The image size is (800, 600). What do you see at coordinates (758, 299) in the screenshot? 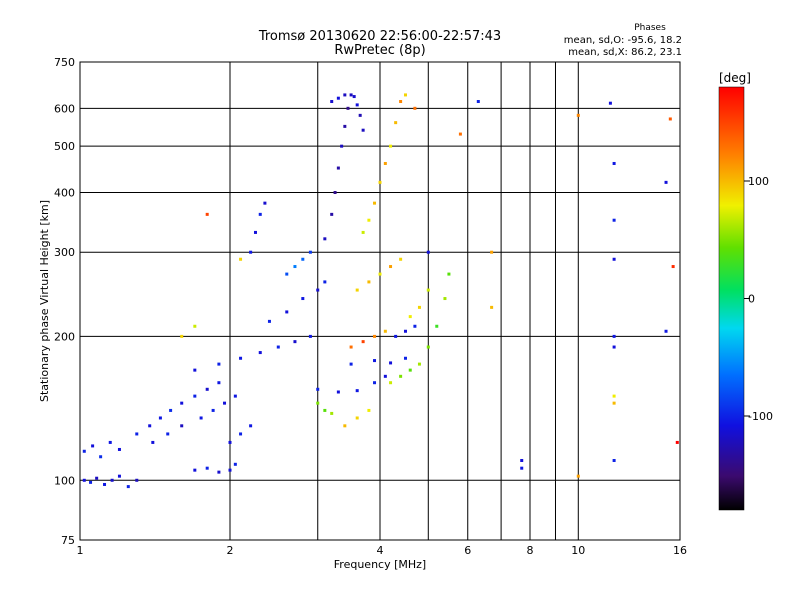
I see `colorbar-ticks: 100 0 -100` at bounding box center [758, 299].